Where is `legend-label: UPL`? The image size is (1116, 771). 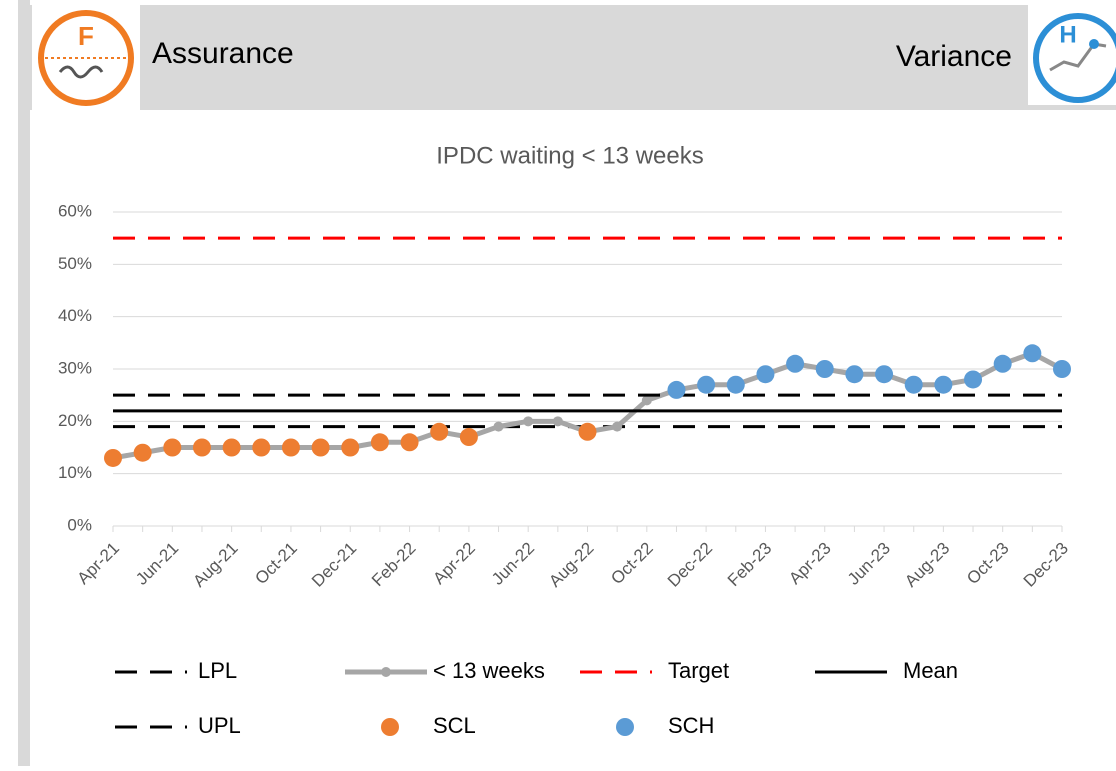 legend-label: UPL is located at coordinates (219, 725).